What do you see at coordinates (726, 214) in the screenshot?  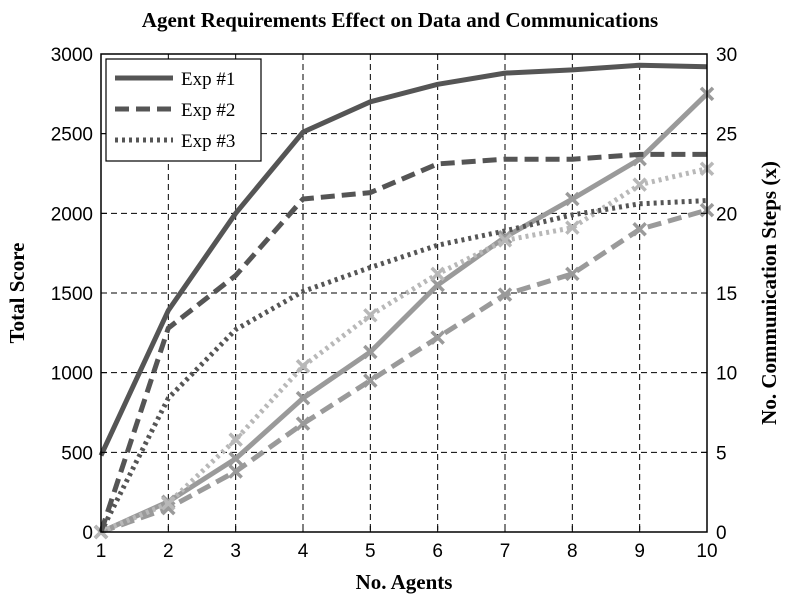 I see `y2-tick-label: 20` at bounding box center [726, 214].